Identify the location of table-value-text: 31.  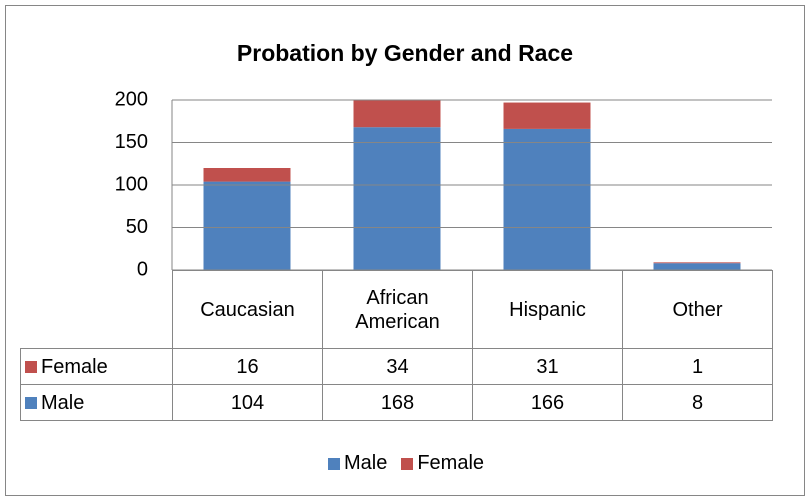
(547, 366).